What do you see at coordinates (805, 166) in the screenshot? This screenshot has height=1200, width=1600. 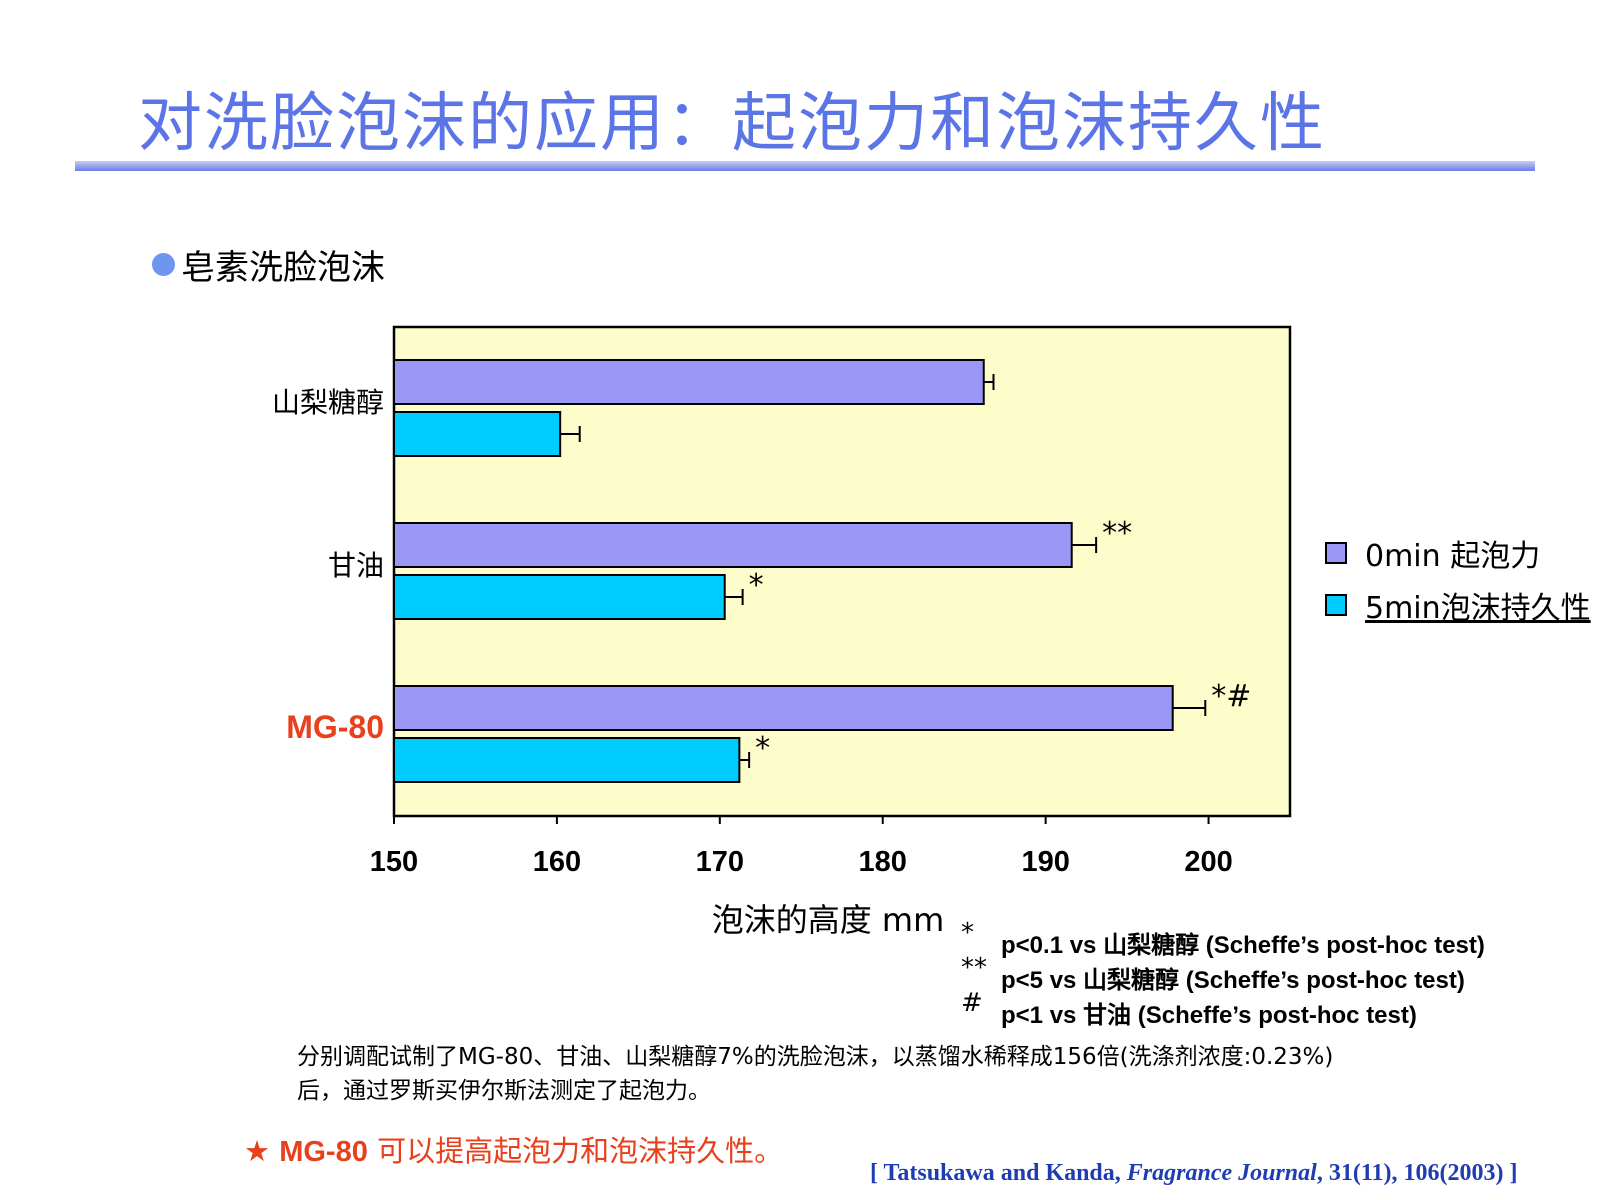 I see `title-underline` at bounding box center [805, 166].